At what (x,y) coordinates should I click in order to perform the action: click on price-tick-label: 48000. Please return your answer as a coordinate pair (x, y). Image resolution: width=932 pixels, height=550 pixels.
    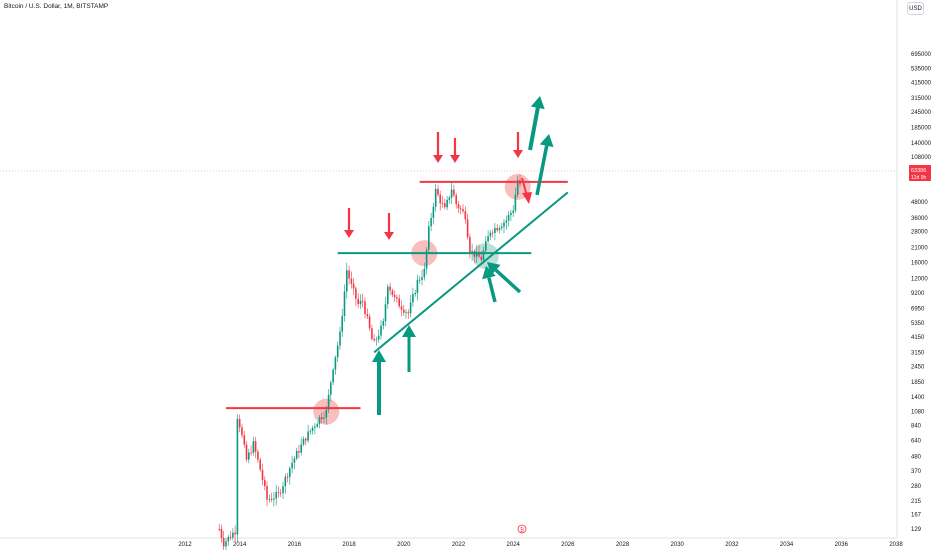
    Looking at the image, I should click on (919, 203).